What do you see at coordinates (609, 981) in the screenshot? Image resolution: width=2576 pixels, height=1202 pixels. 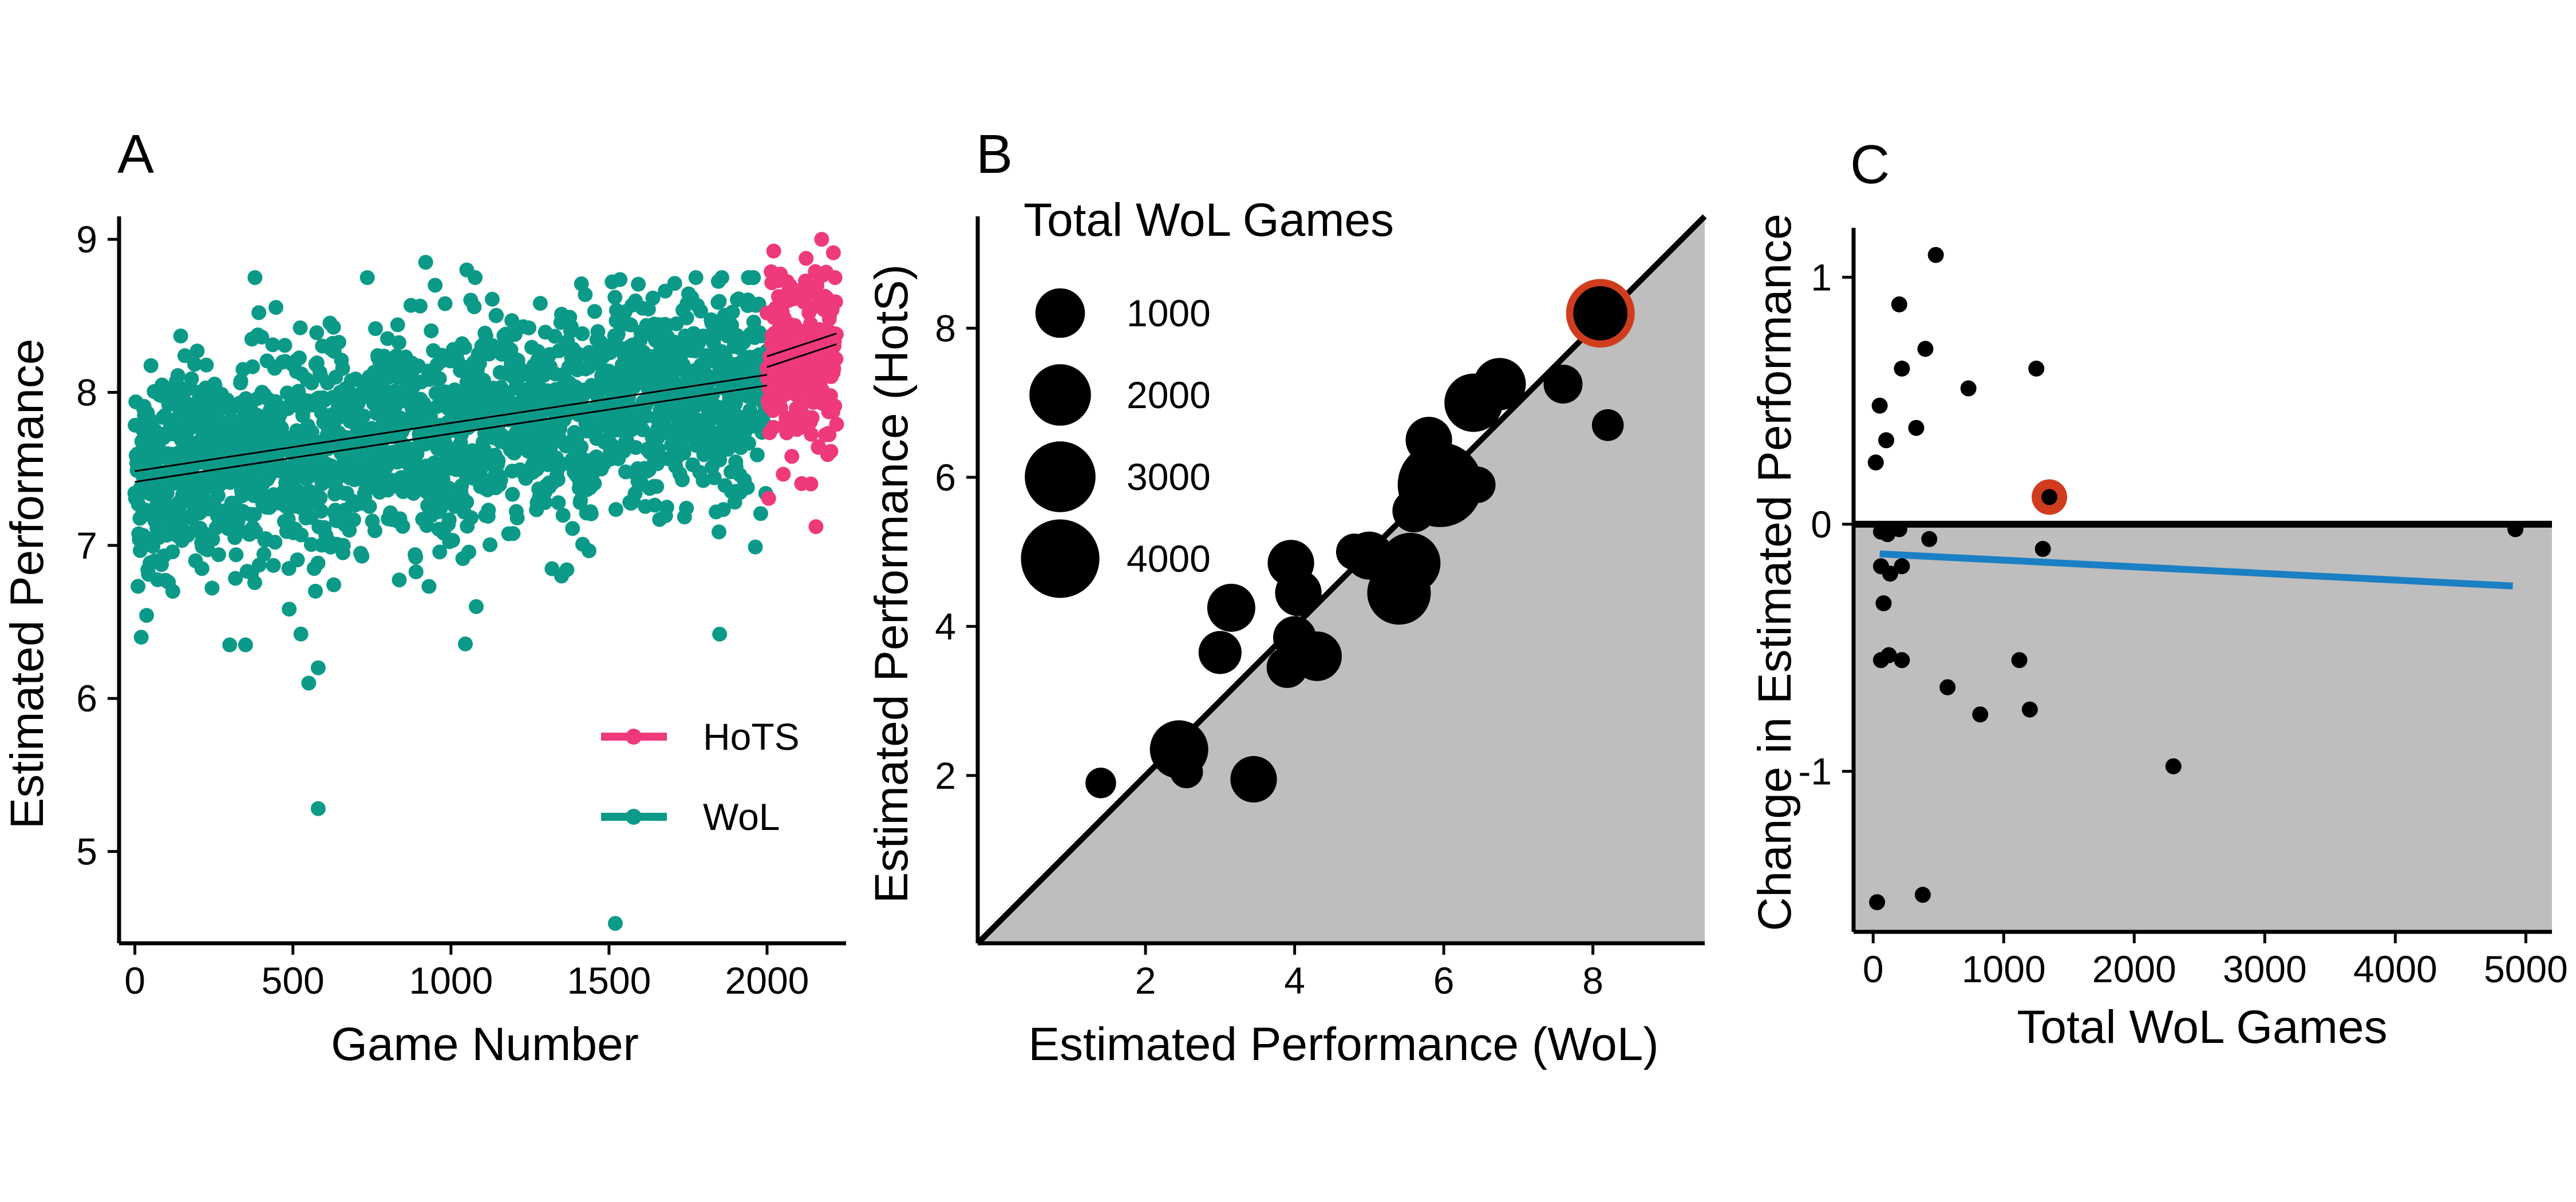 I see `panel-a-x-tick-label: 1500` at bounding box center [609, 981].